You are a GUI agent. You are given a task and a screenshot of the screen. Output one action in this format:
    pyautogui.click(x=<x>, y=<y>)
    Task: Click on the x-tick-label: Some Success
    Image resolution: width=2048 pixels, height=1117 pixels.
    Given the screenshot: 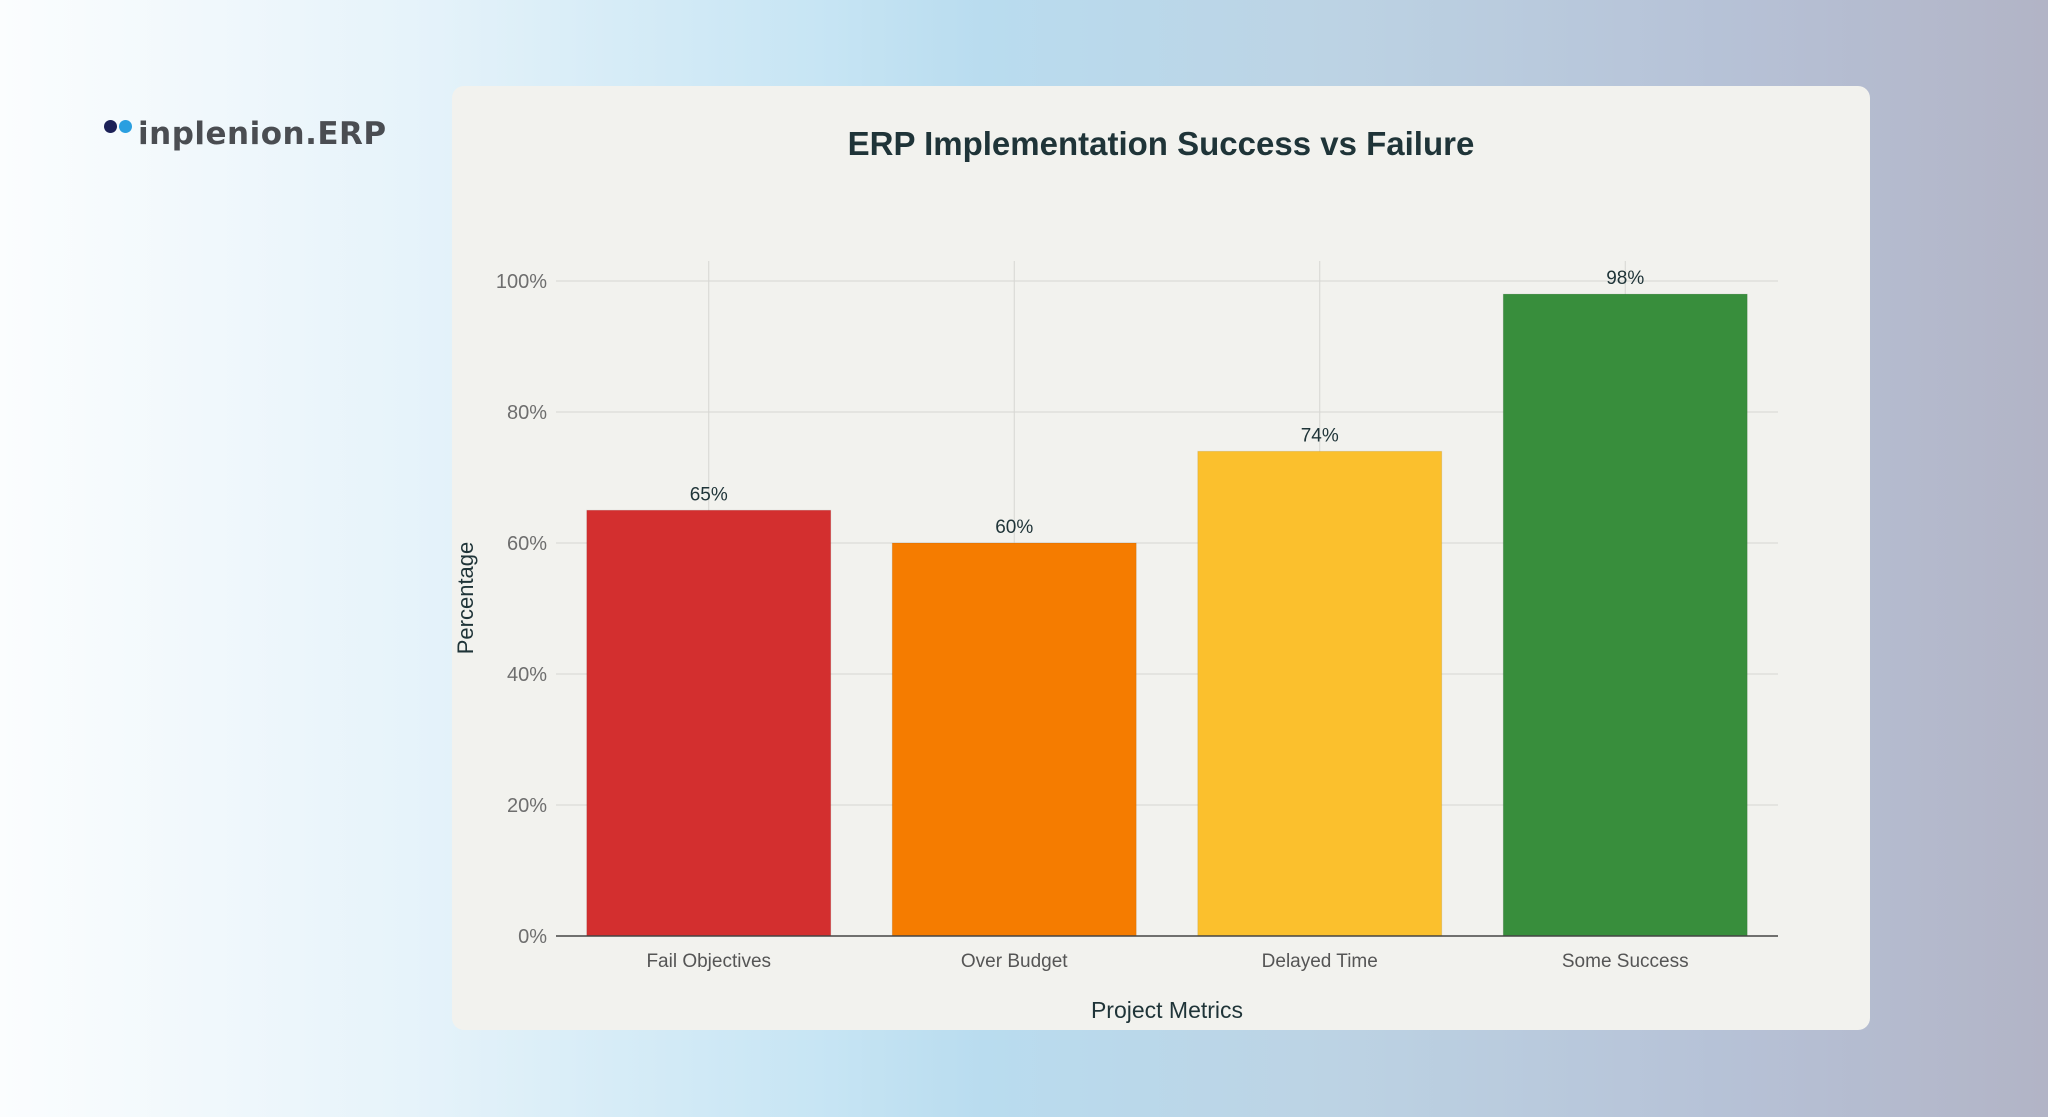 What is the action you would take?
    pyautogui.click(x=1625, y=961)
    